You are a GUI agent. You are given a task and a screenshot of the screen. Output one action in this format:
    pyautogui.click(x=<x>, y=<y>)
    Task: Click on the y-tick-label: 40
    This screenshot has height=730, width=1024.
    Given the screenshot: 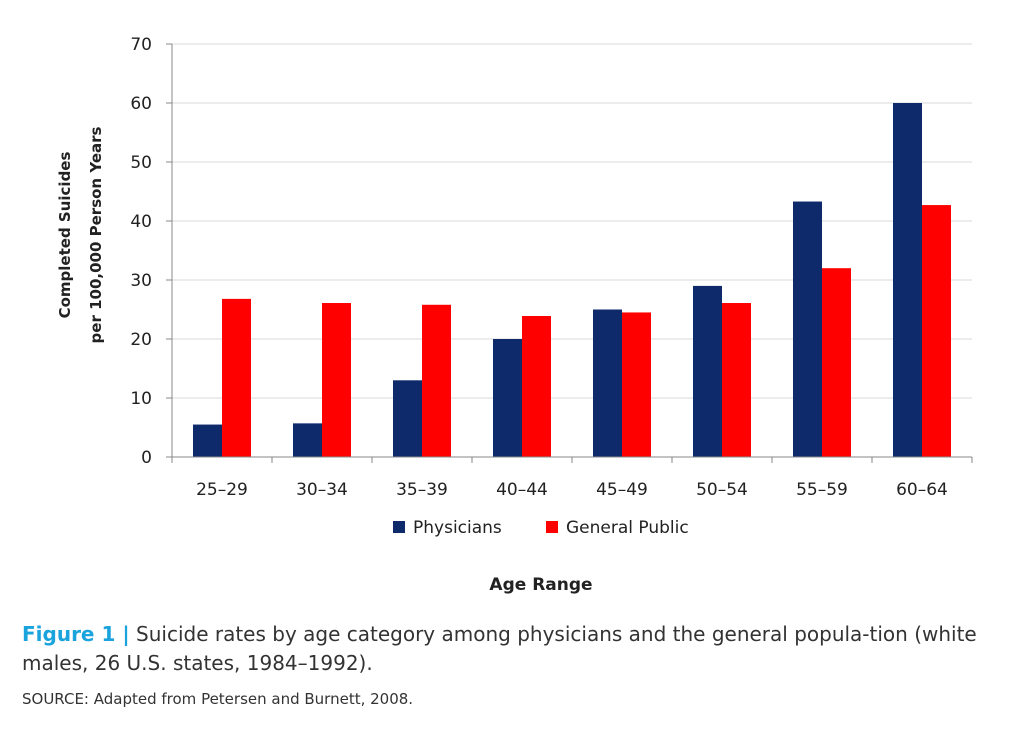 What is the action you would take?
    pyautogui.click(x=141, y=222)
    